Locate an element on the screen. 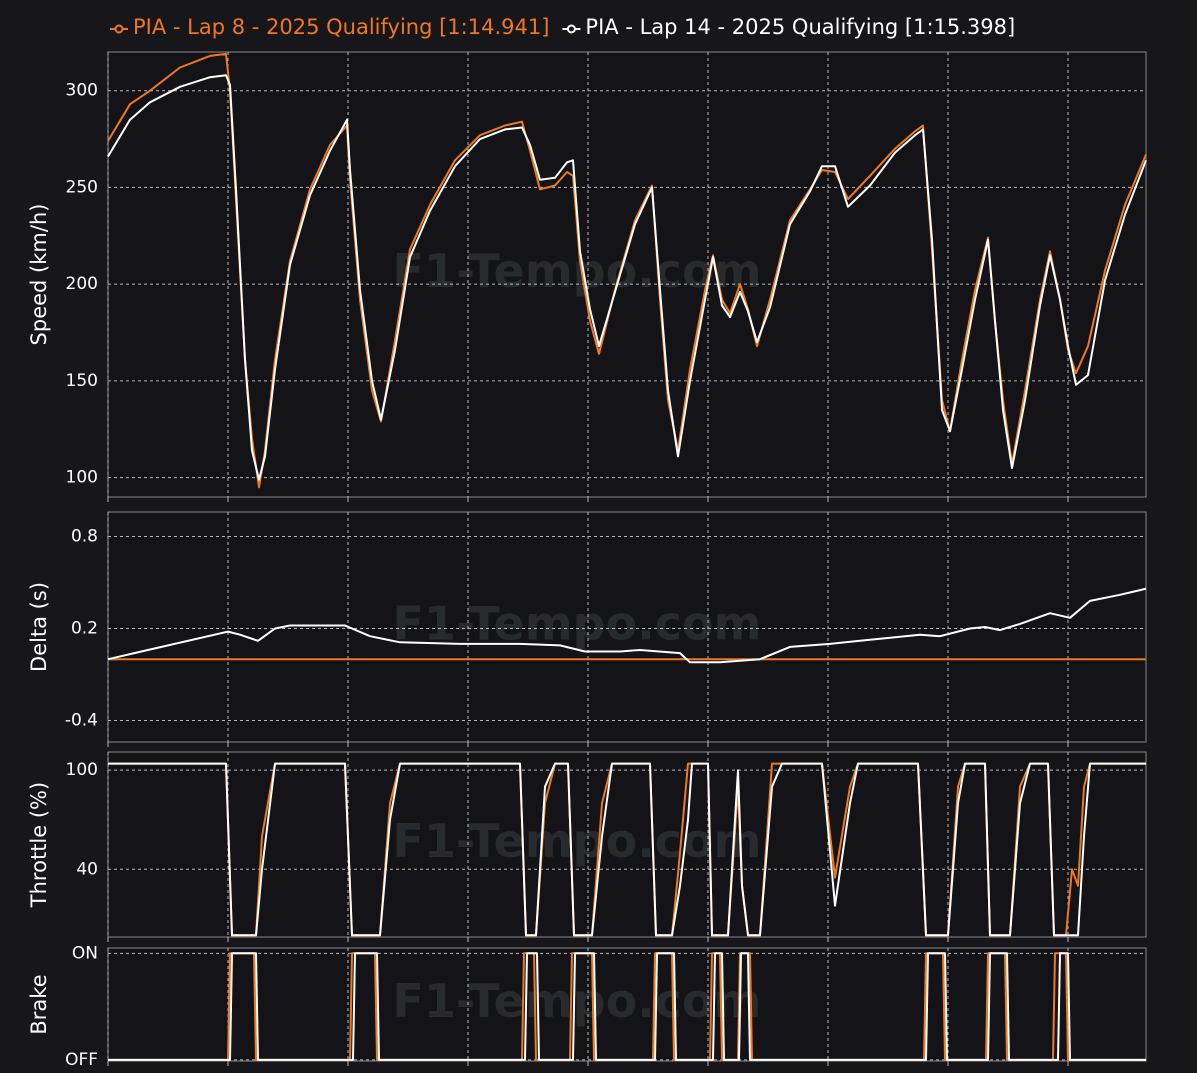  y-tick-label: 300 is located at coordinates (82, 91).